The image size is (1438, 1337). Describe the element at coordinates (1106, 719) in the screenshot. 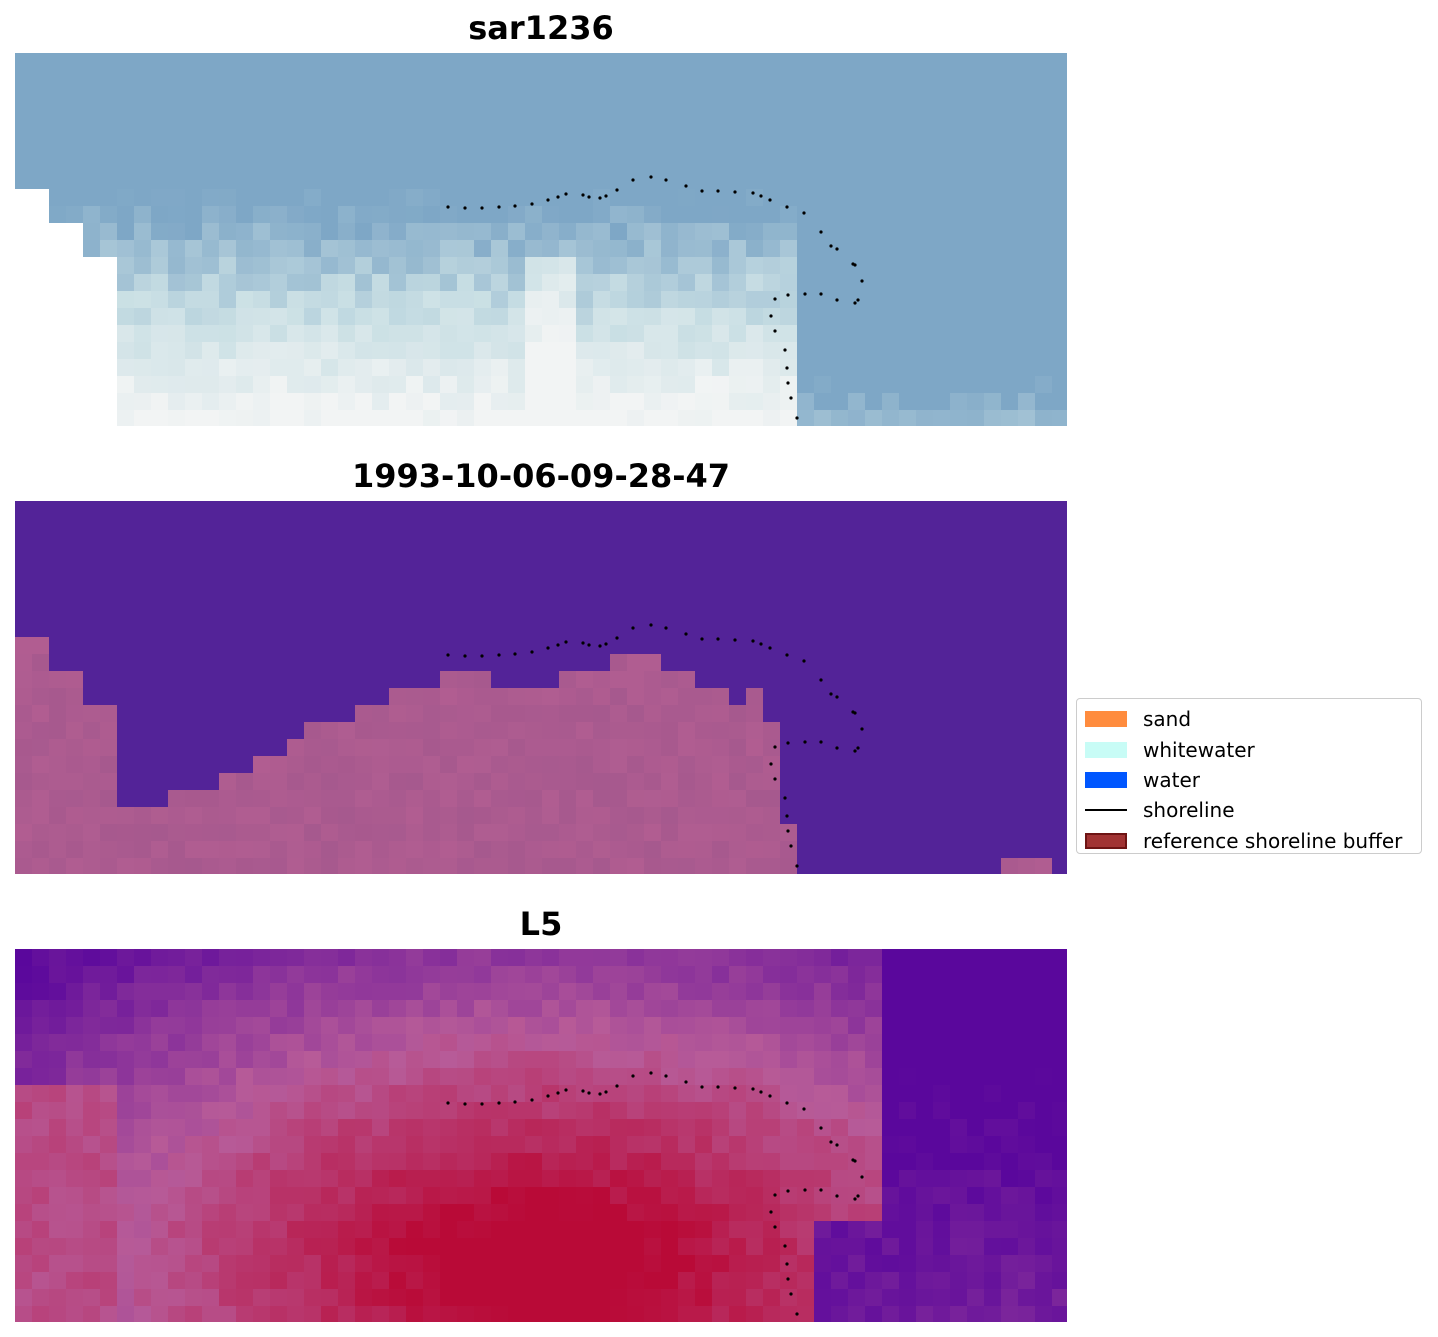

I see `legend-swatch-sand` at that location.